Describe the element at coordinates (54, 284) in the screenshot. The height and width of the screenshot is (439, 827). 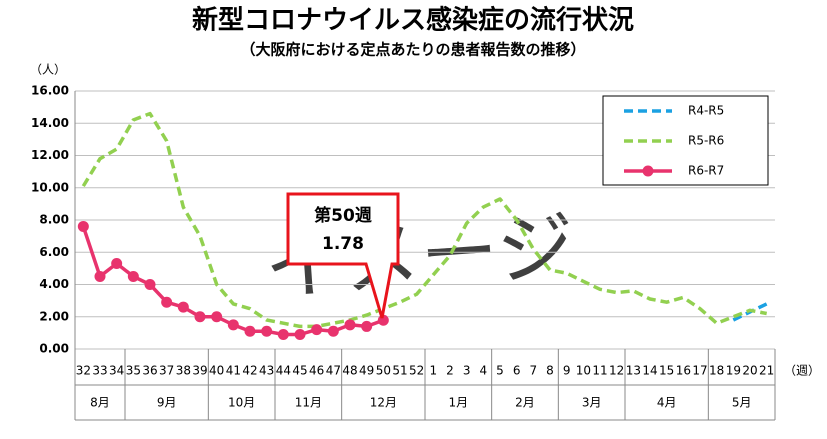
I see `y-tick-label: 4.00` at that location.